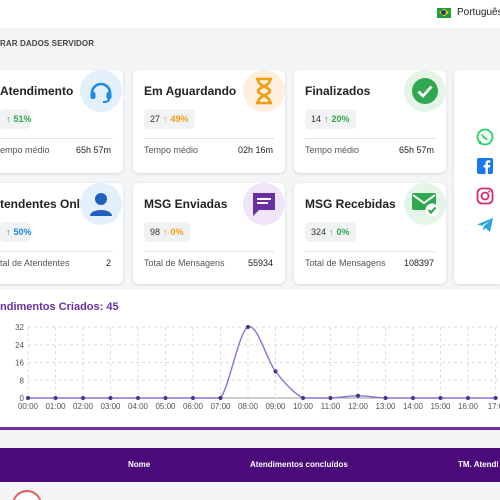 Image resolution: width=500 pixels, height=500 pixels. What do you see at coordinates (331, 406) in the screenshot?
I see `x-tick-label: 11:00` at bounding box center [331, 406].